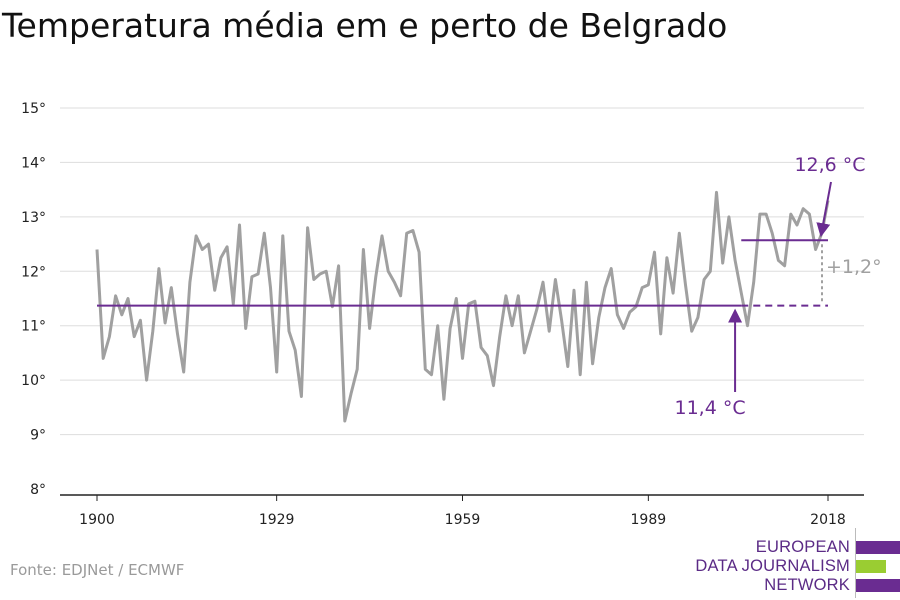 The image size is (900, 600). What do you see at coordinates (878, 585) in the screenshot?
I see `logo-bar-purple-bottom` at bounding box center [878, 585].